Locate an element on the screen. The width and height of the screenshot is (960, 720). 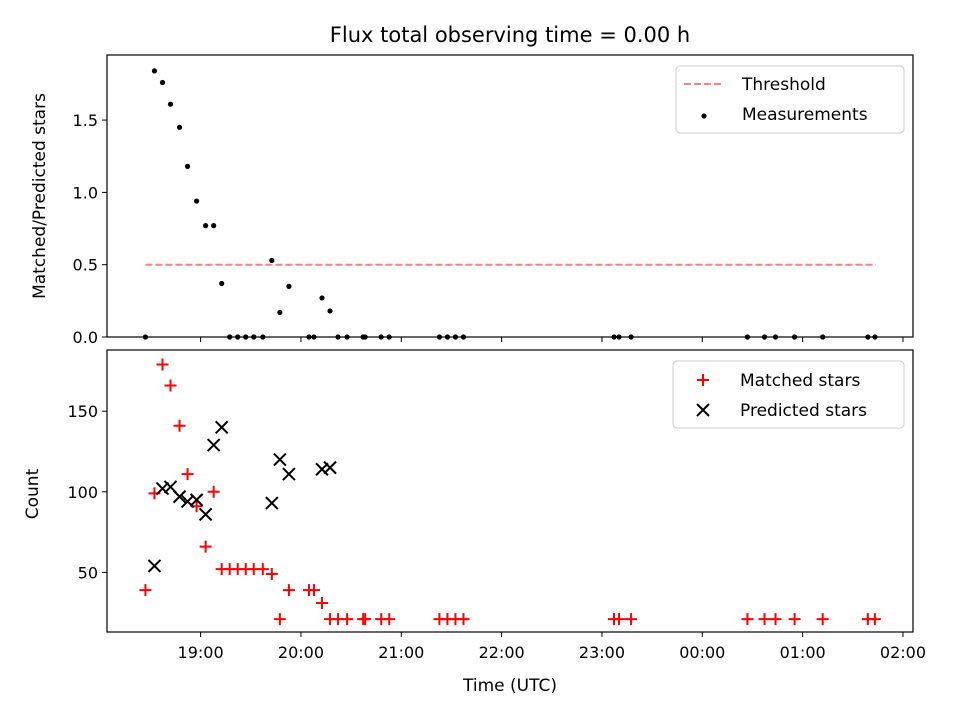
bottom-y-axis-label: Count is located at coordinates (33, 493).